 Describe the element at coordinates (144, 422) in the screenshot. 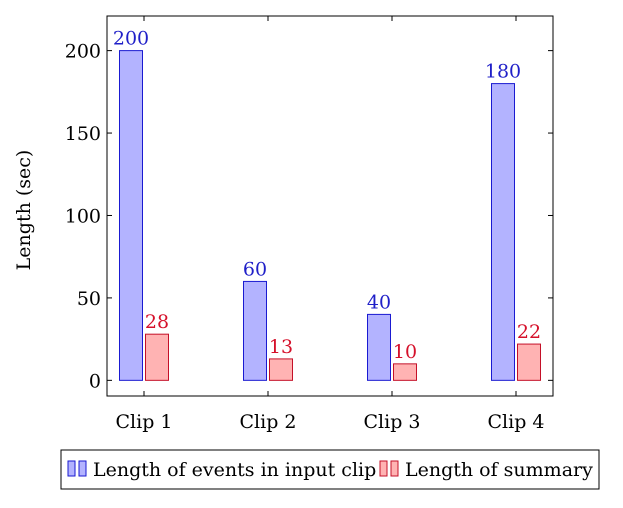

I see `x-tick-label: Clip 1` at that location.